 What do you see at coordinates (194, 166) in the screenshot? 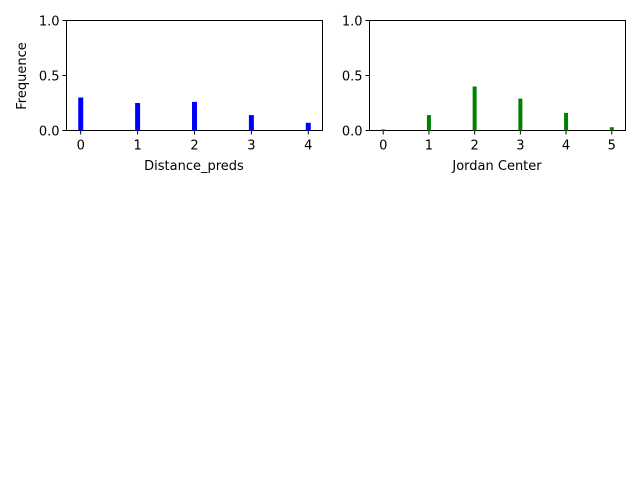
I see `x-axis-label: Distance_preds` at bounding box center [194, 166].